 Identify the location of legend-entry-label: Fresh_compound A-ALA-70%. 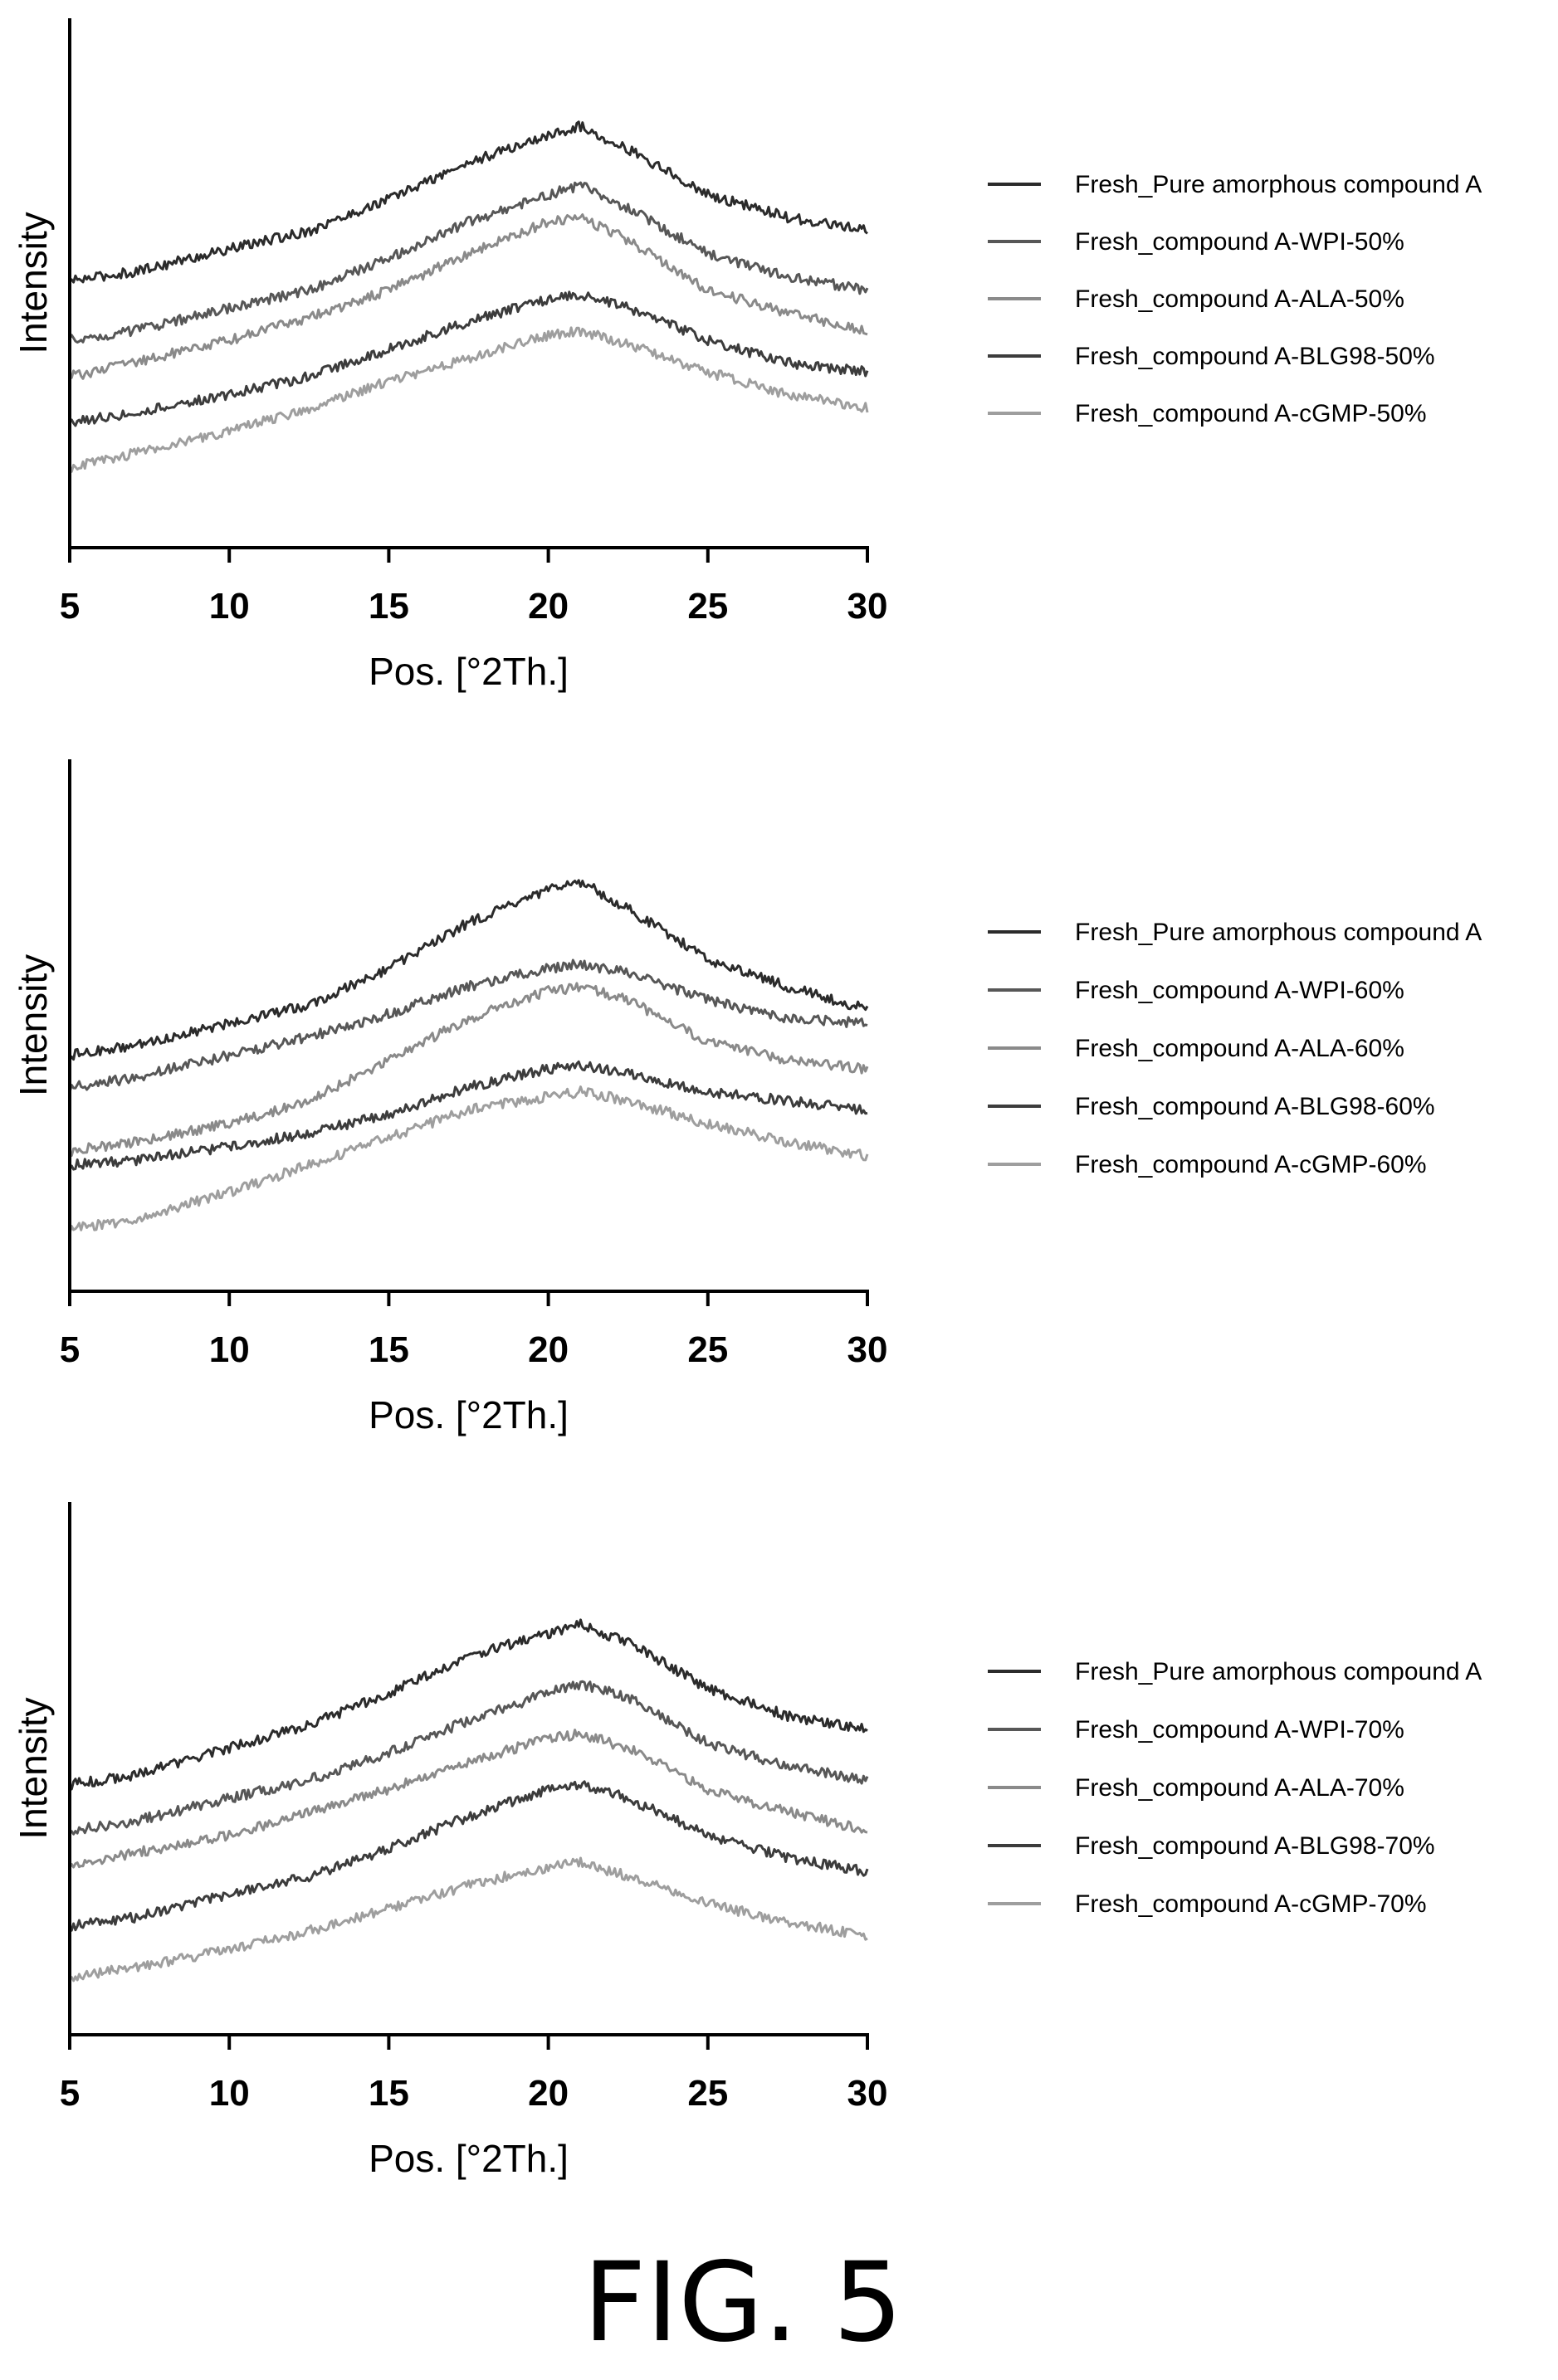
(1239, 1788).